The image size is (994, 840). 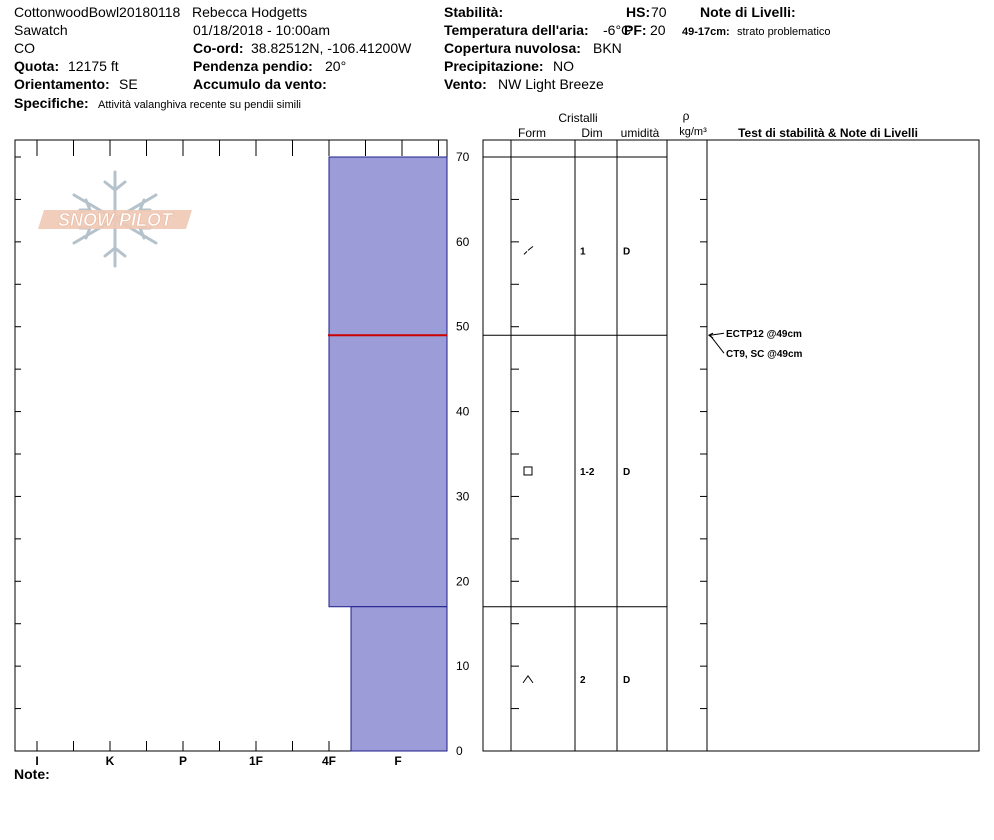 What do you see at coordinates (261, 30) in the screenshot?
I see `observation-datetime: 01/18/2018 - 10:00am` at bounding box center [261, 30].